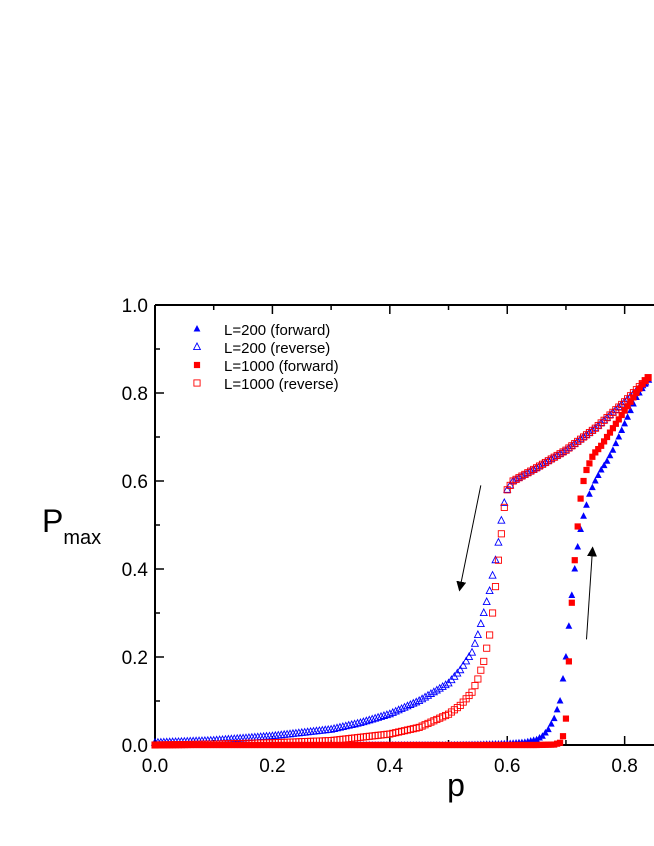 This screenshot has width=654, height=846. Describe the element at coordinates (624, 766) in the screenshot. I see `x-tick-label: 0.8` at that location.